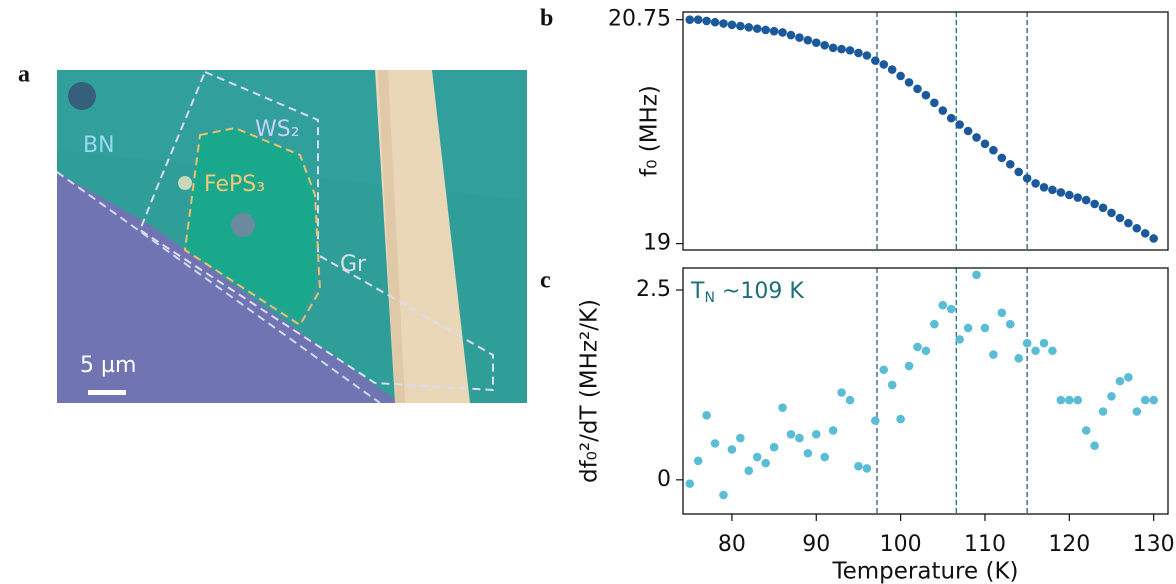 This screenshot has height=584, width=1176. What do you see at coordinates (732, 544) in the screenshot?
I see `x-tick-label: 80` at bounding box center [732, 544].